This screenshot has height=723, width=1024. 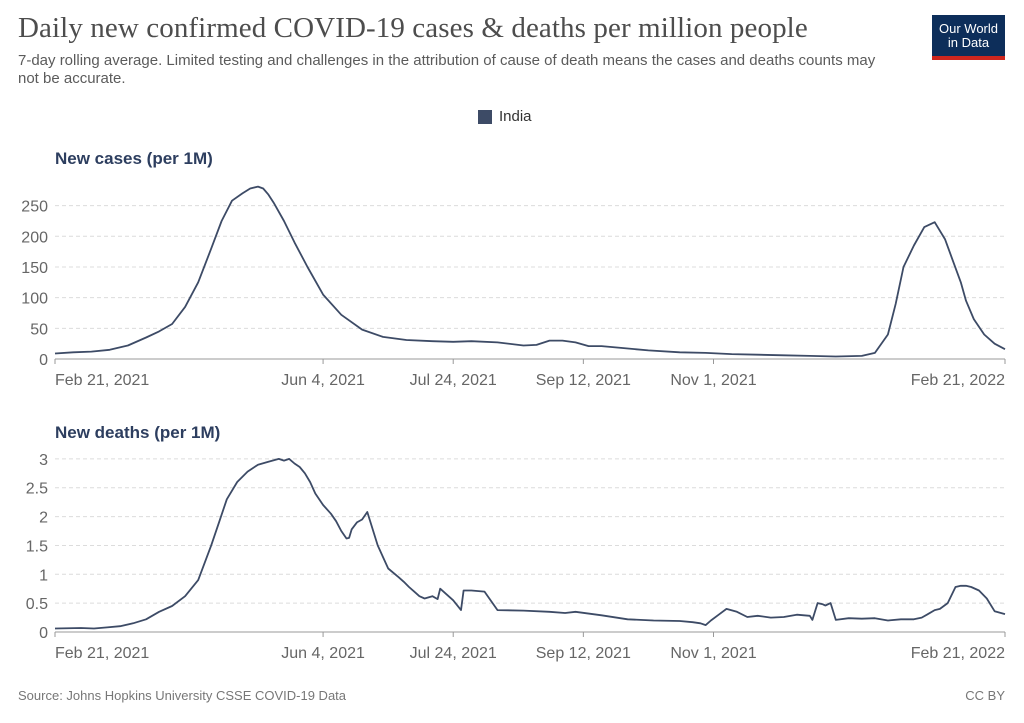 What do you see at coordinates (34, 207) in the screenshot?
I see `y-tick-label: 250` at bounding box center [34, 207].